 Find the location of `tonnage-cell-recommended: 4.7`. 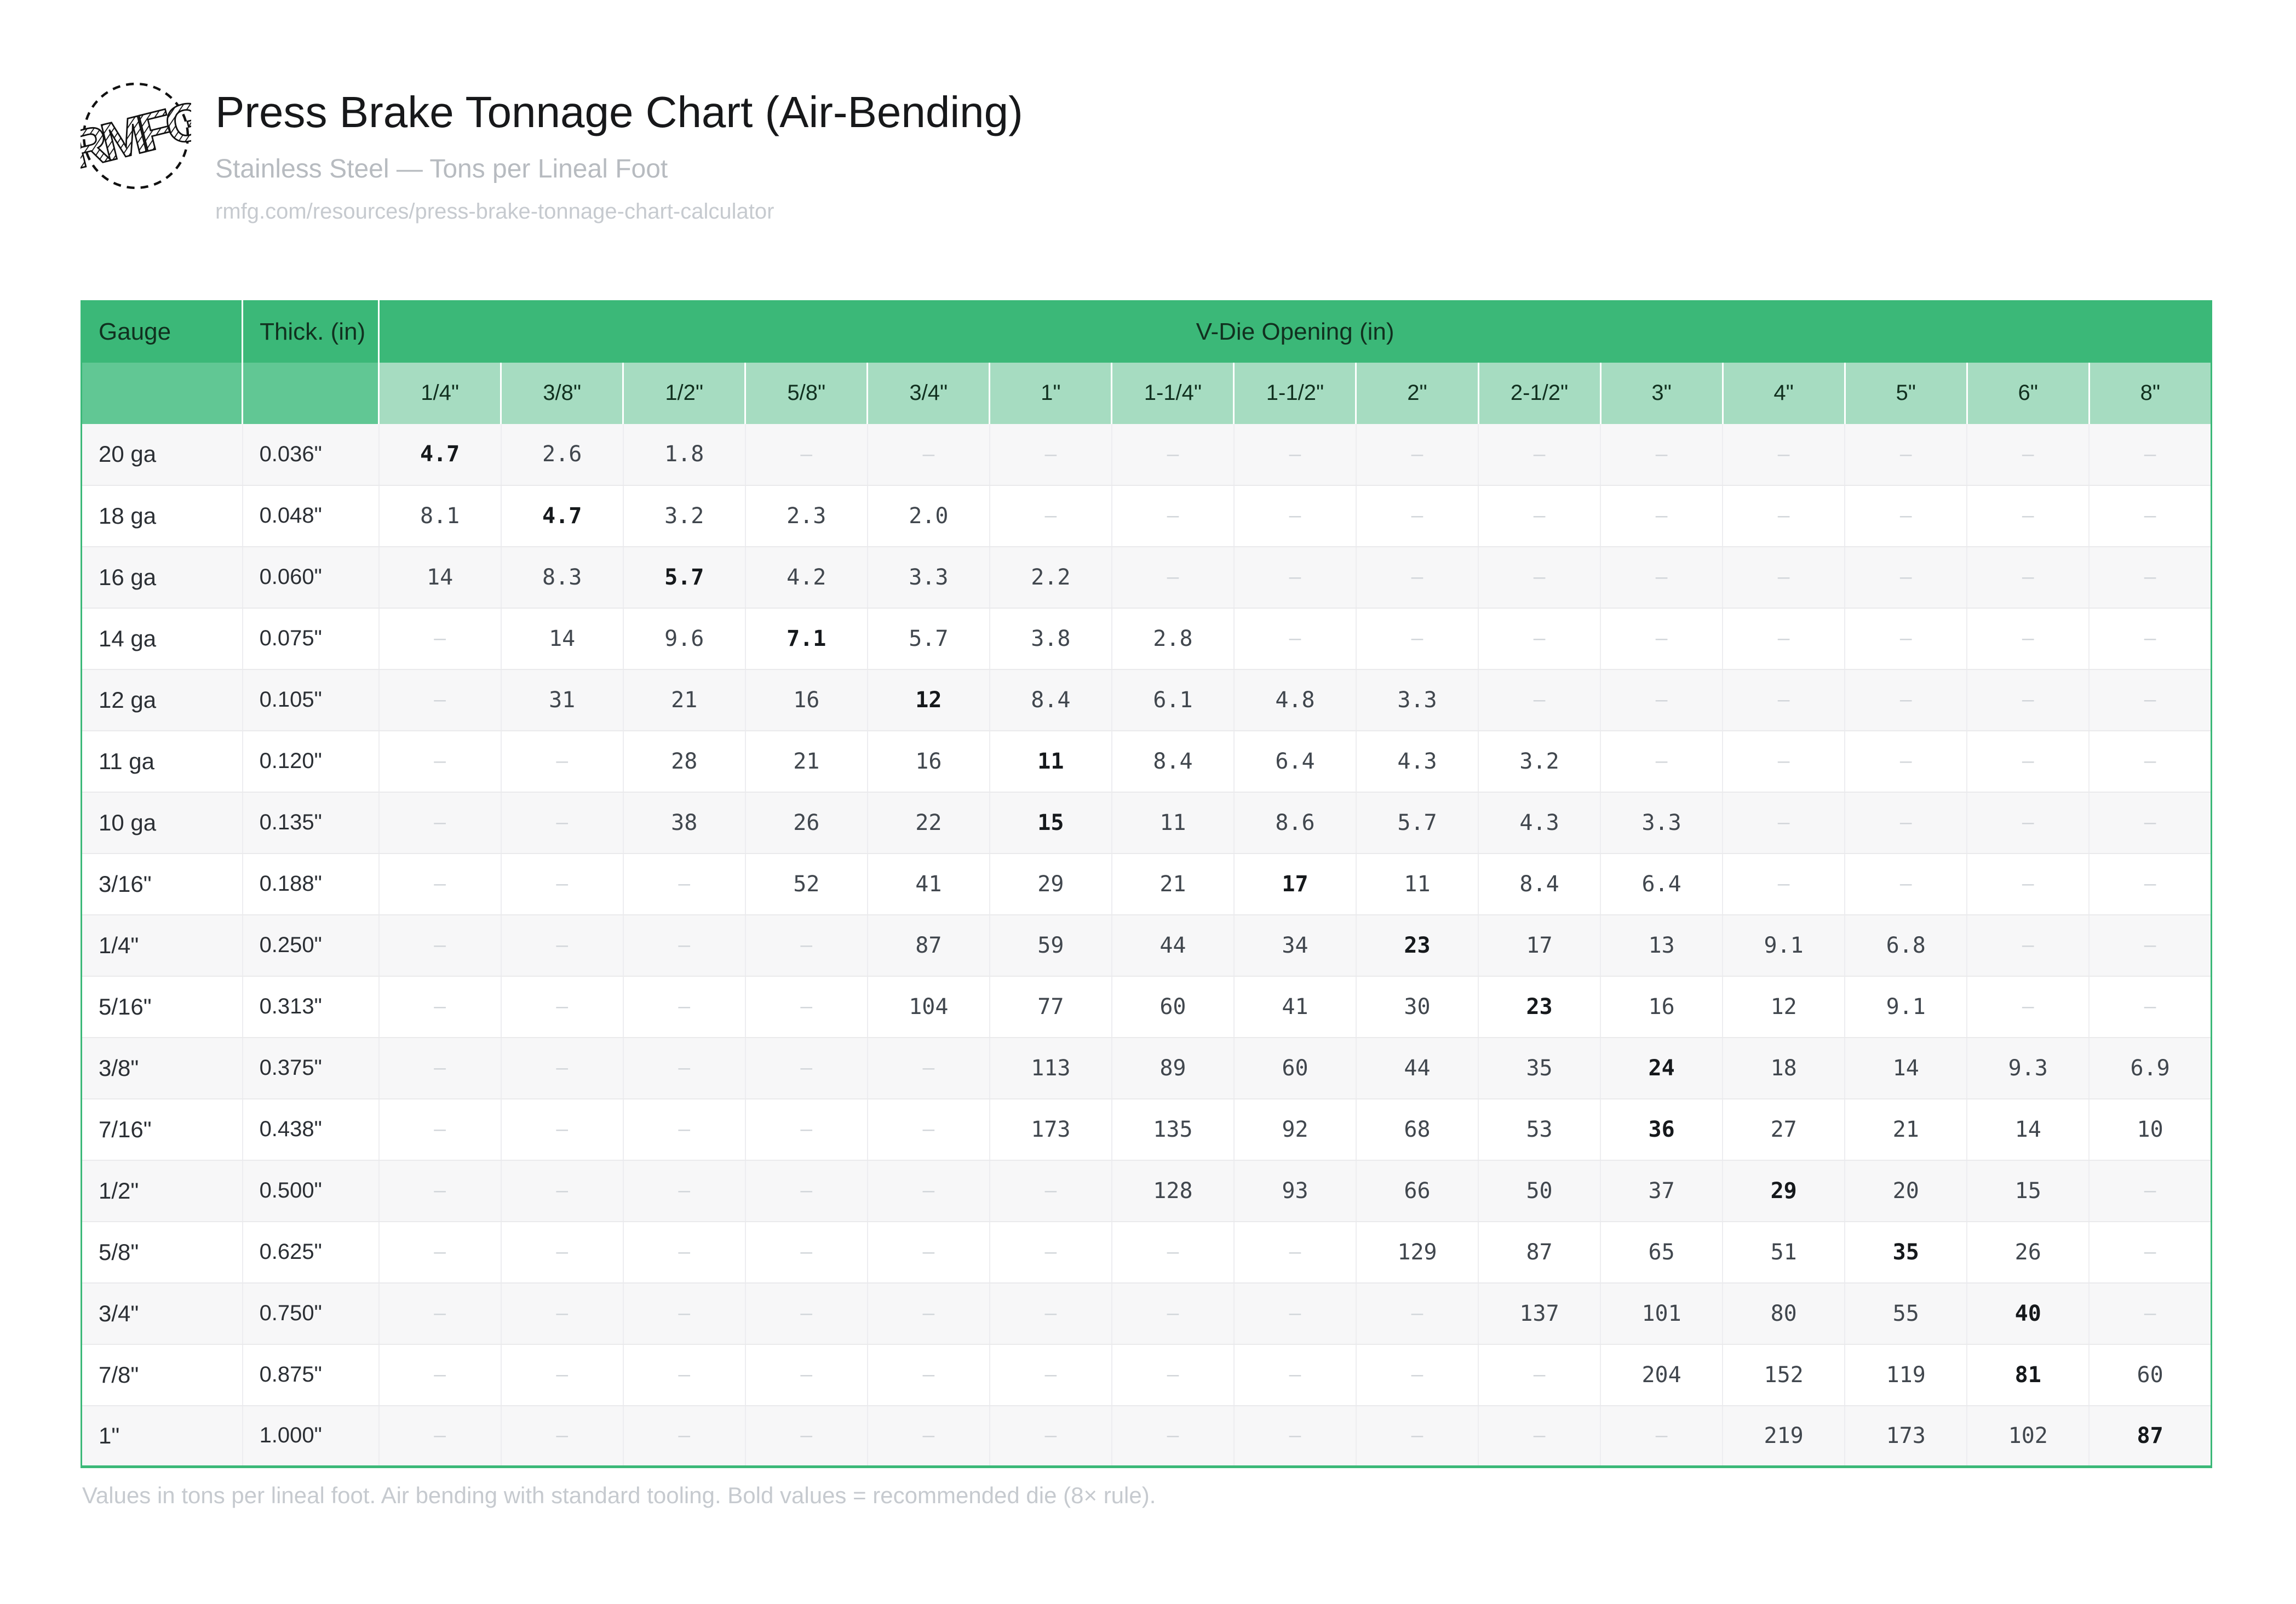

tonnage-cell-recommended: 4.7 is located at coordinates (563, 516).